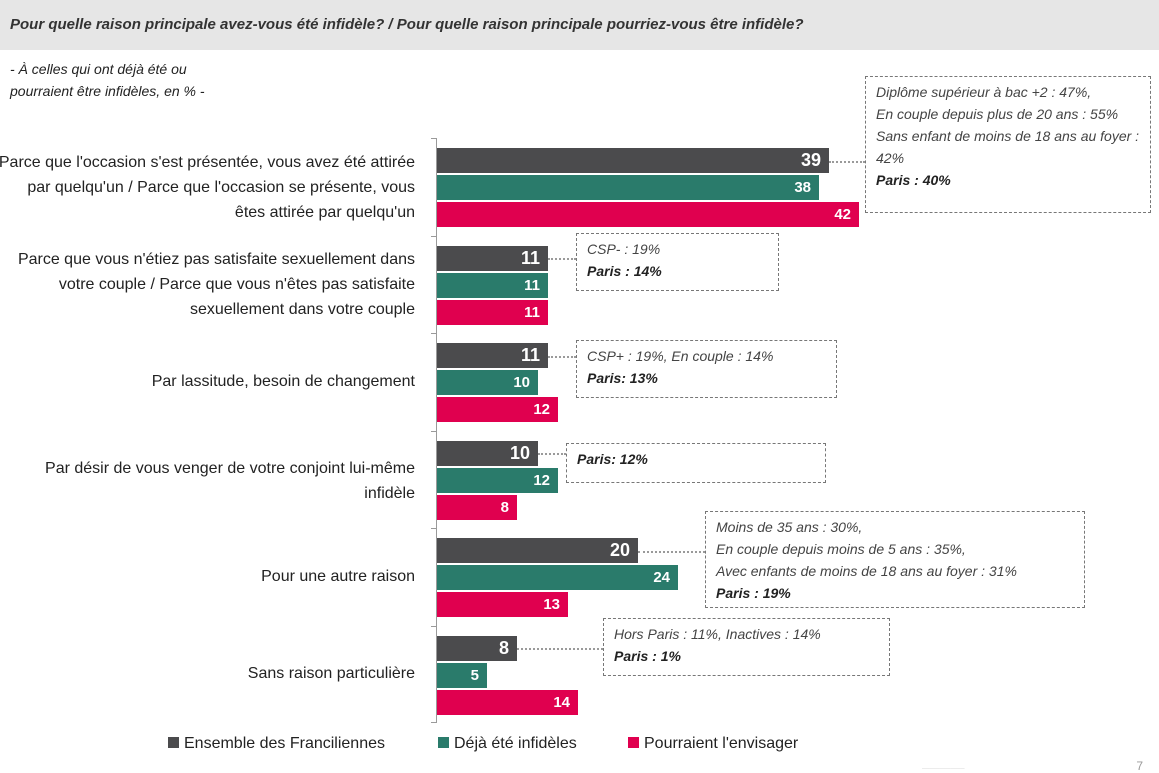  I want to click on annotation-box: CSP- : 19% Paris : 14%, so click(677, 262).